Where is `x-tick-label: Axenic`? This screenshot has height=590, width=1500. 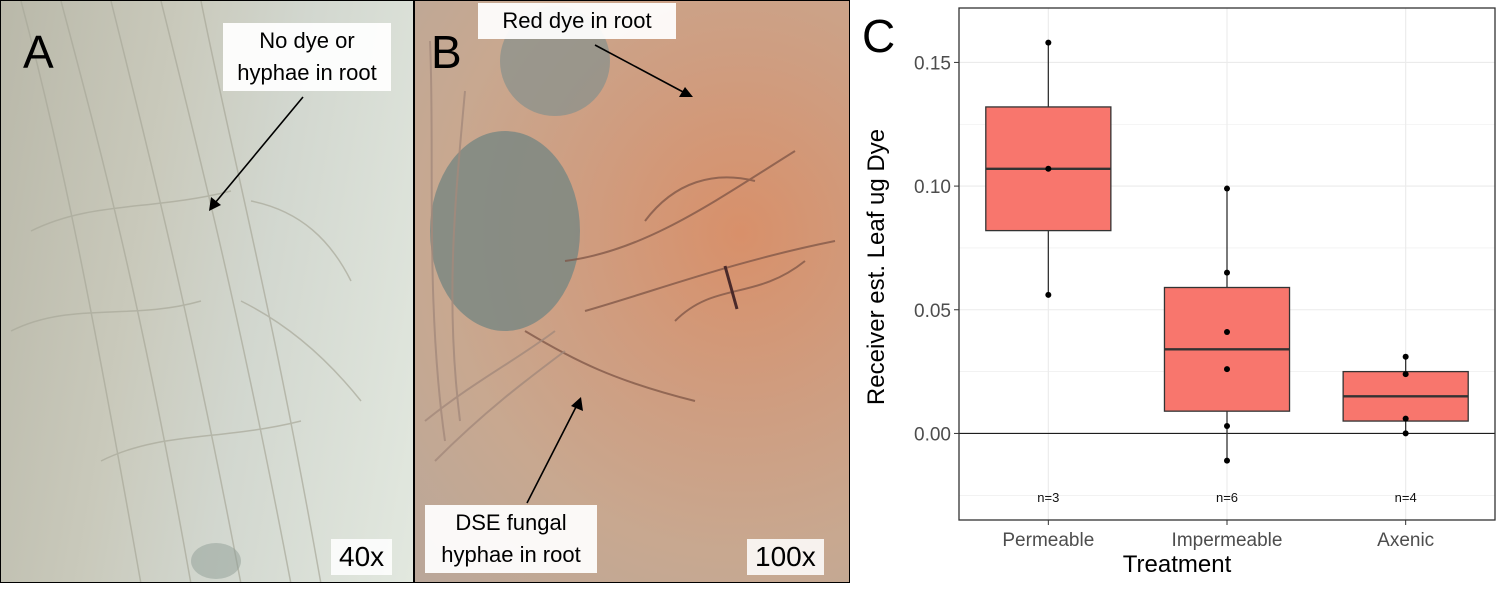 x-tick-label: Axenic is located at coordinates (1405, 540).